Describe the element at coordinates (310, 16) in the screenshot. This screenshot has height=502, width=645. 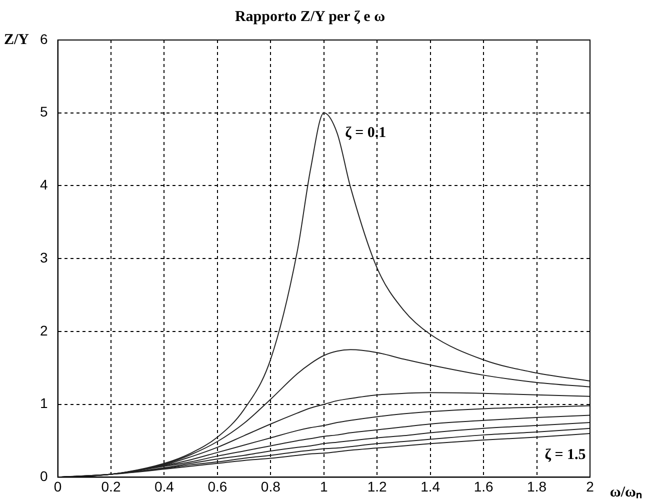
I see `chart-title: Rapporto Z/Y per ζ e ω` at that location.